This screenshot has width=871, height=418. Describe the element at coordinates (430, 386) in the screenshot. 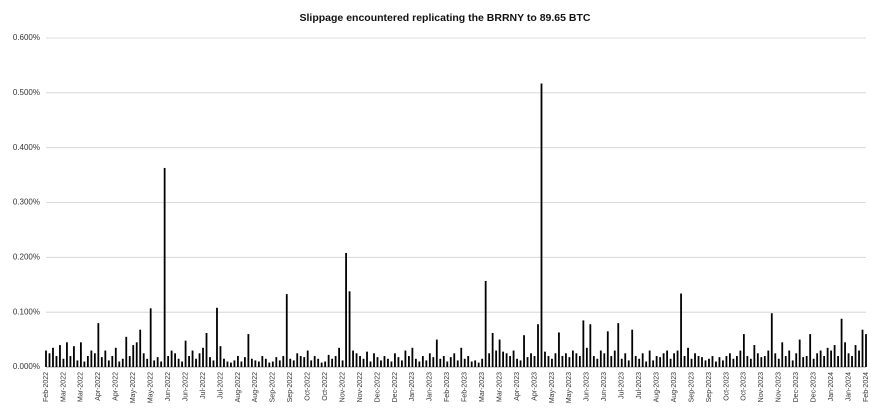

I see `x-tick-label: Jan-2023` at that location.